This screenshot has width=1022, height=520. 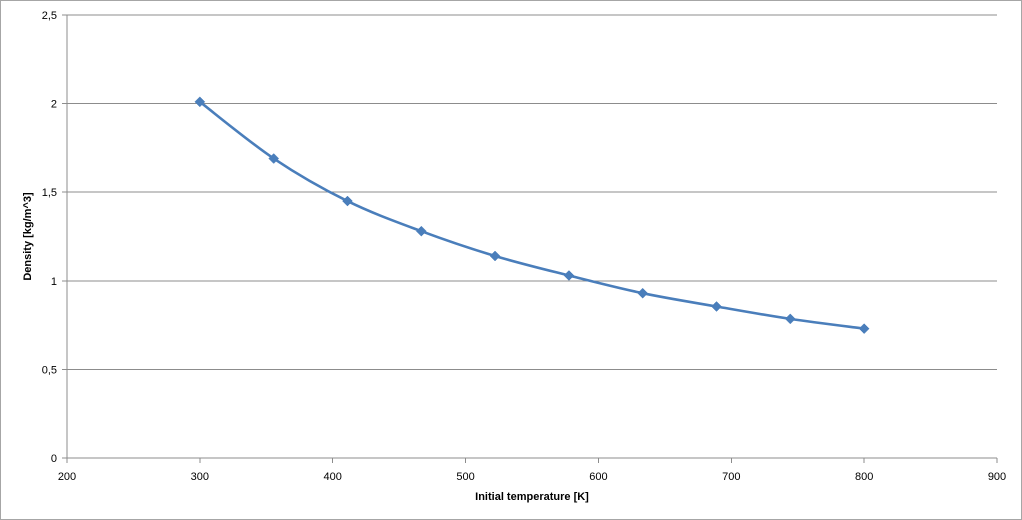 I want to click on y-axis-title: Density [kg/m^3], so click(x=28, y=236).